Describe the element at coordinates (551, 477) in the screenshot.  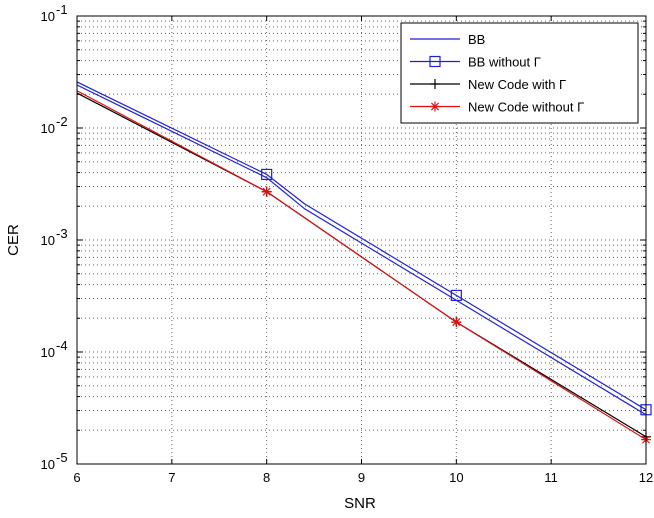
I see `x-tick-label: 11` at that location.